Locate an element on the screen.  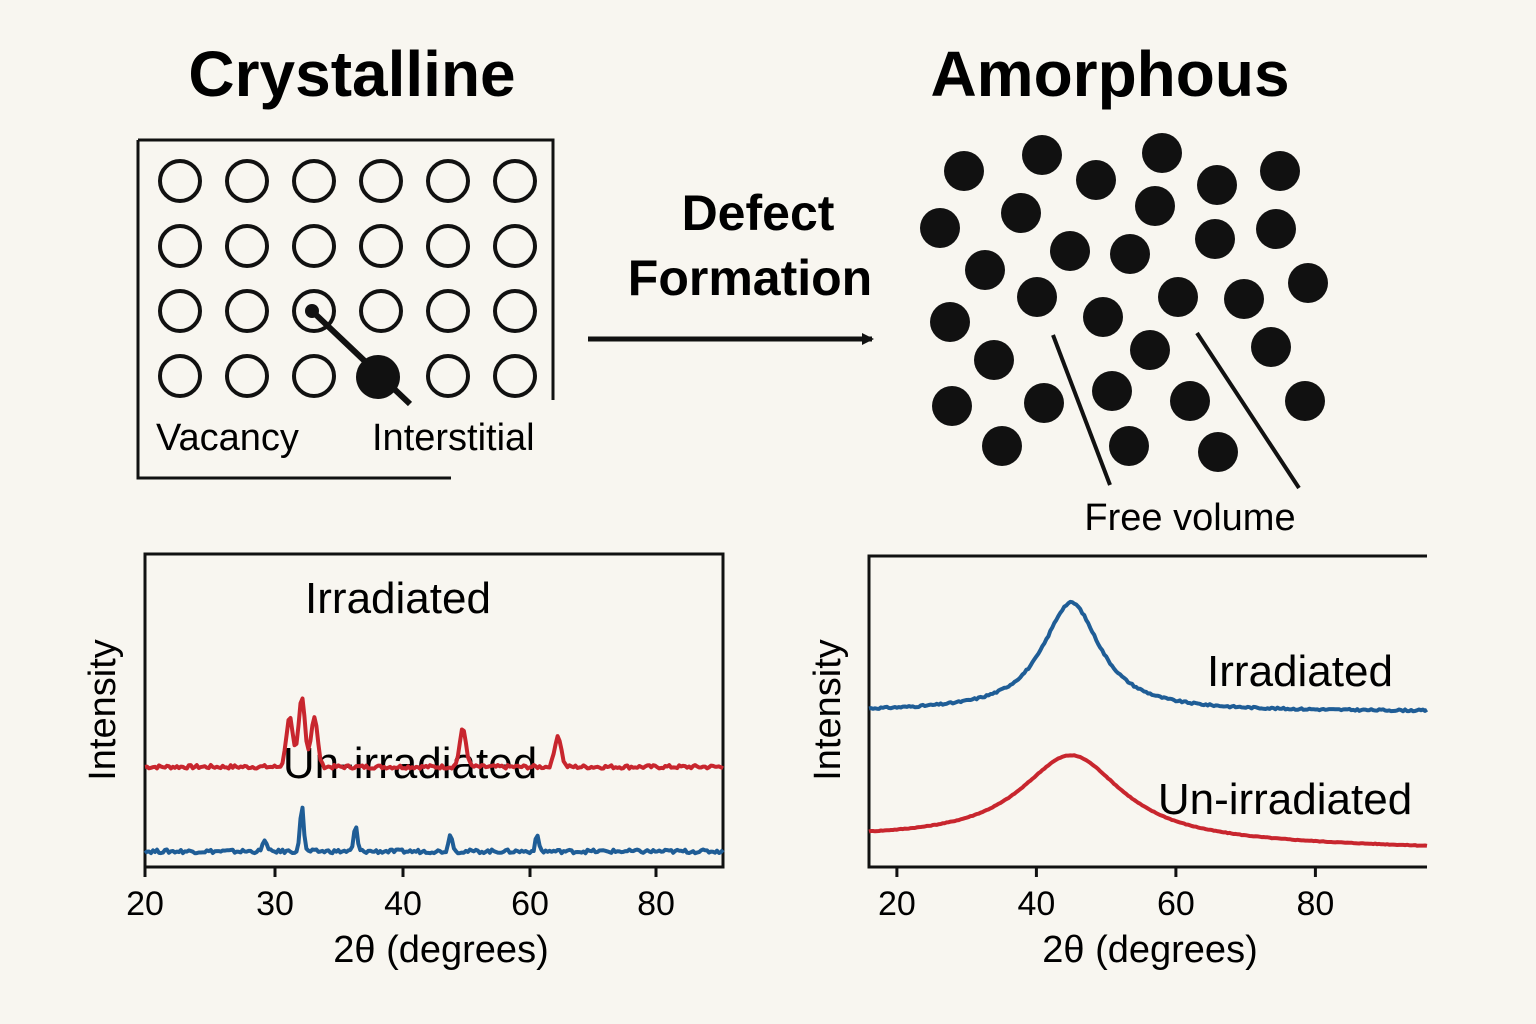
lattice-frame-top-right is located at coordinates (346, 269).